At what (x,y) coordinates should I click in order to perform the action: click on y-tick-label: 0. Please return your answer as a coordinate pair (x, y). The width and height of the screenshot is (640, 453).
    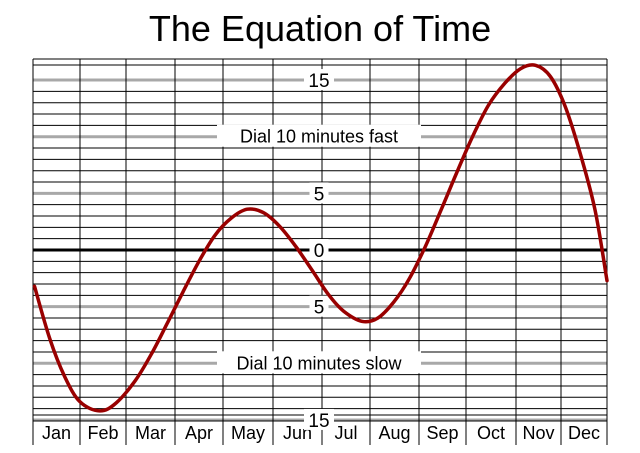
    Looking at the image, I should click on (319, 251).